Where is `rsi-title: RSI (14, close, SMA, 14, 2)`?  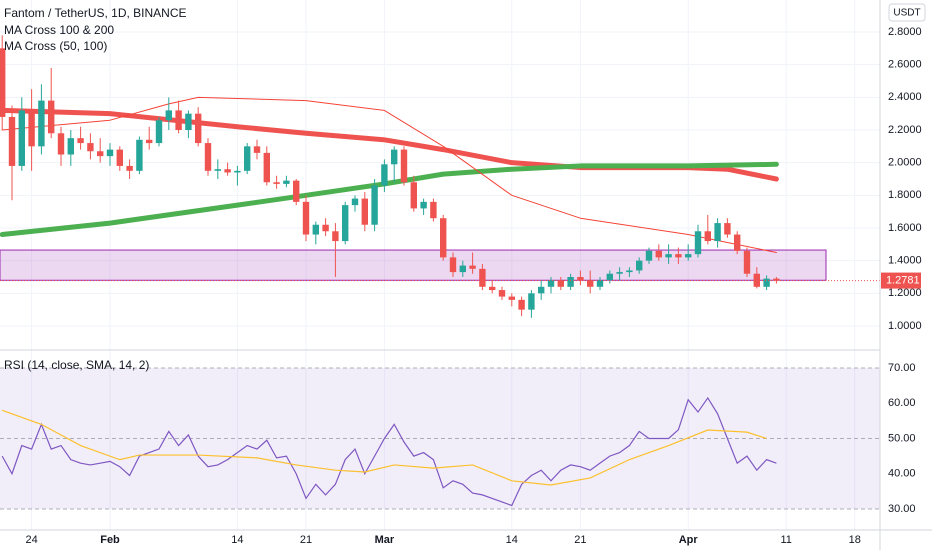 rsi-title: RSI (14, close, SMA, 14, 2) is located at coordinates (76, 365).